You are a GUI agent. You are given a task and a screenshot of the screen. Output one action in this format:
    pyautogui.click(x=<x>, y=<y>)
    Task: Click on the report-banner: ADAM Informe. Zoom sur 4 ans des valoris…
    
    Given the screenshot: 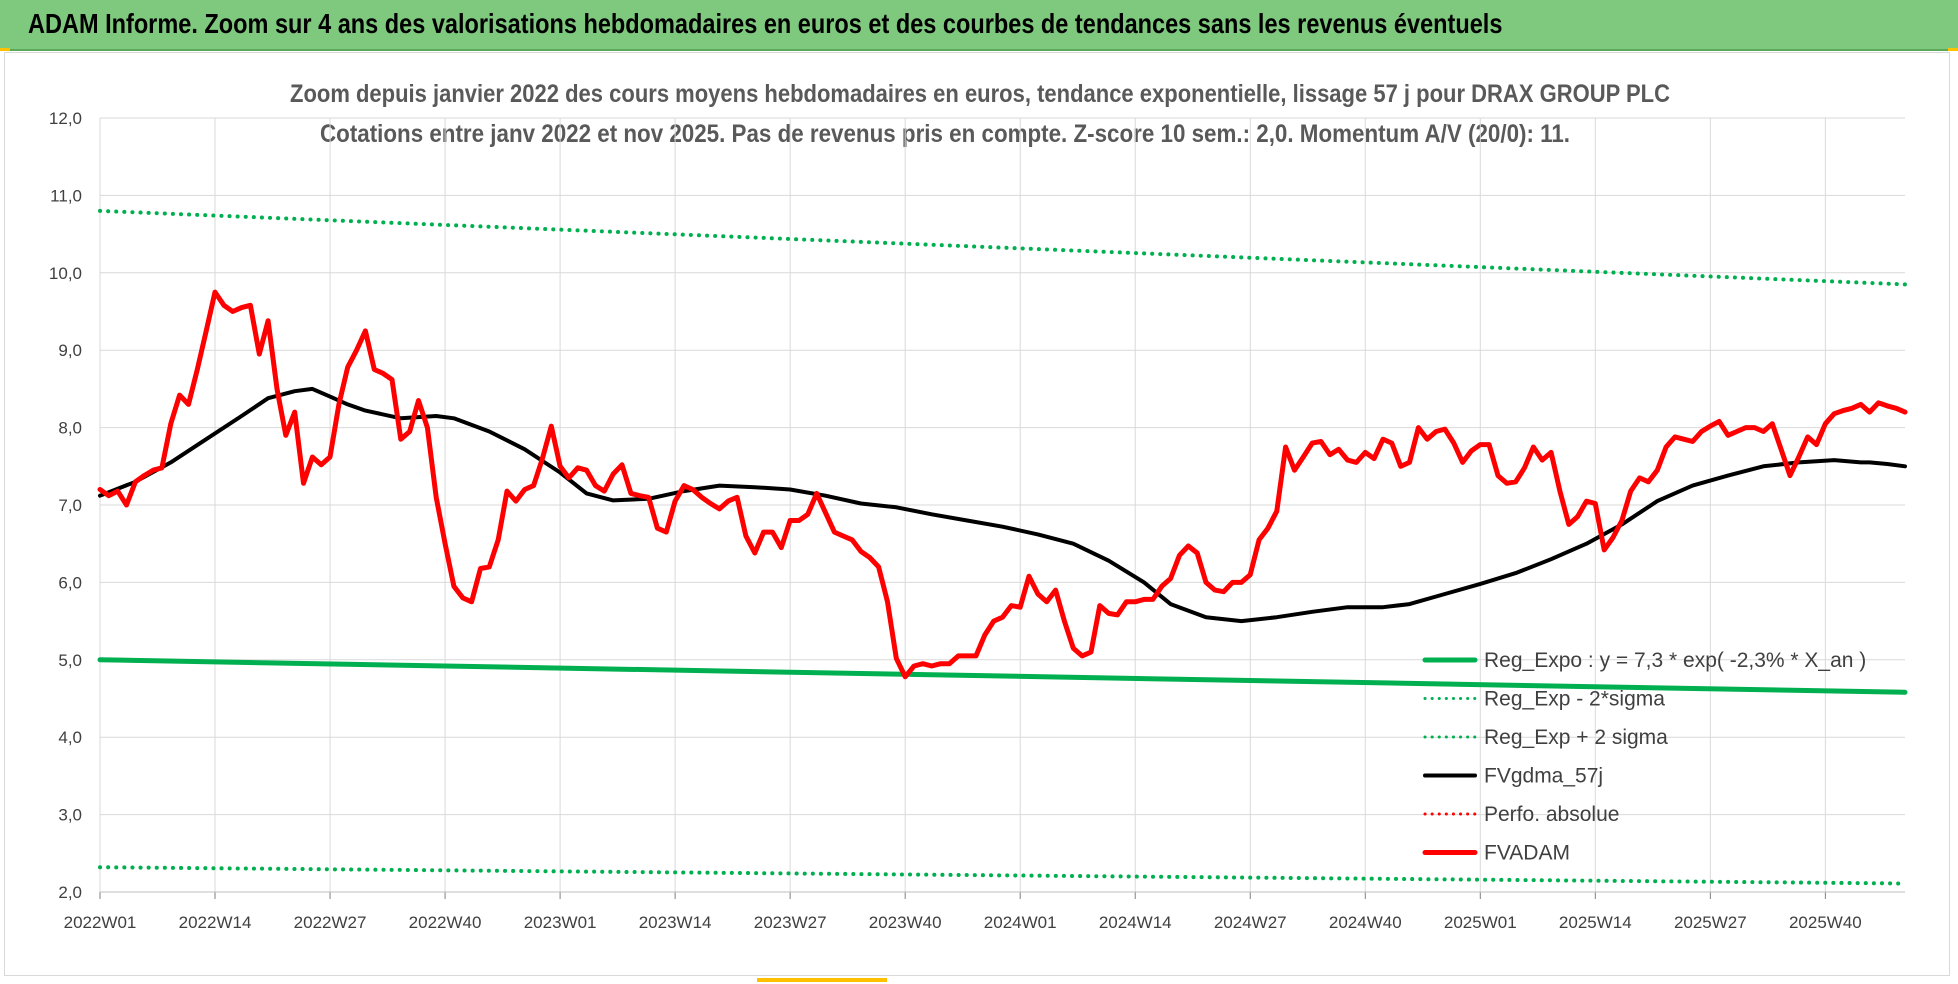 What is the action you would take?
    pyautogui.click(x=979, y=25)
    